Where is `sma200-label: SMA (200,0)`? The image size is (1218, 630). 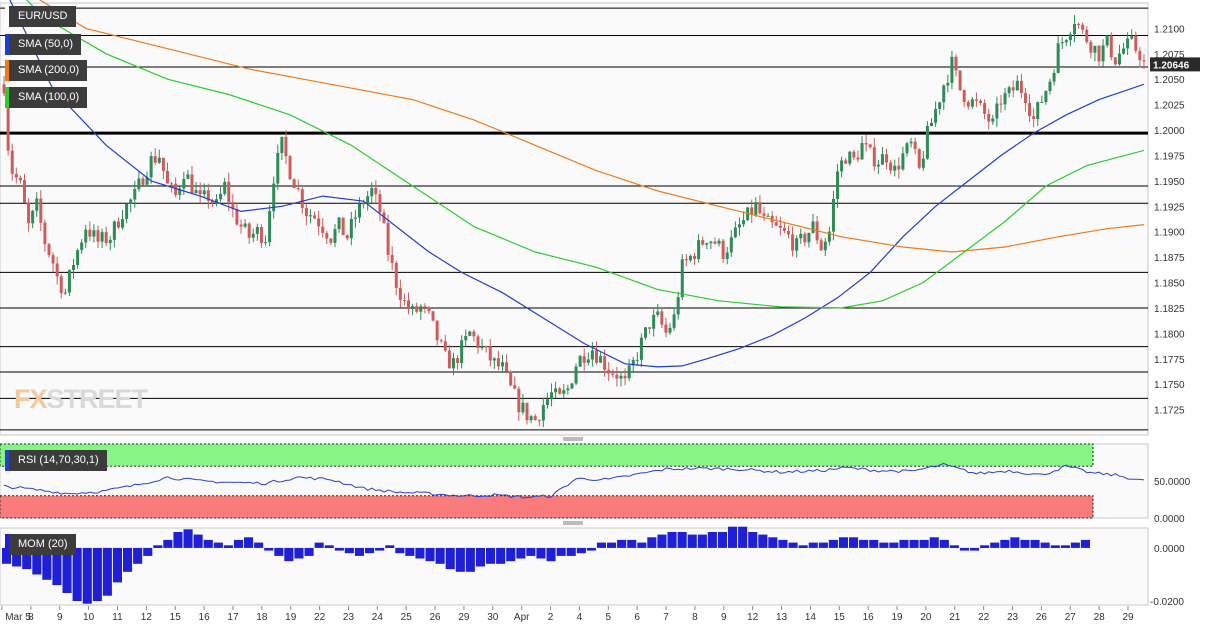
sma200-label: SMA (200,0) is located at coordinates (46, 70).